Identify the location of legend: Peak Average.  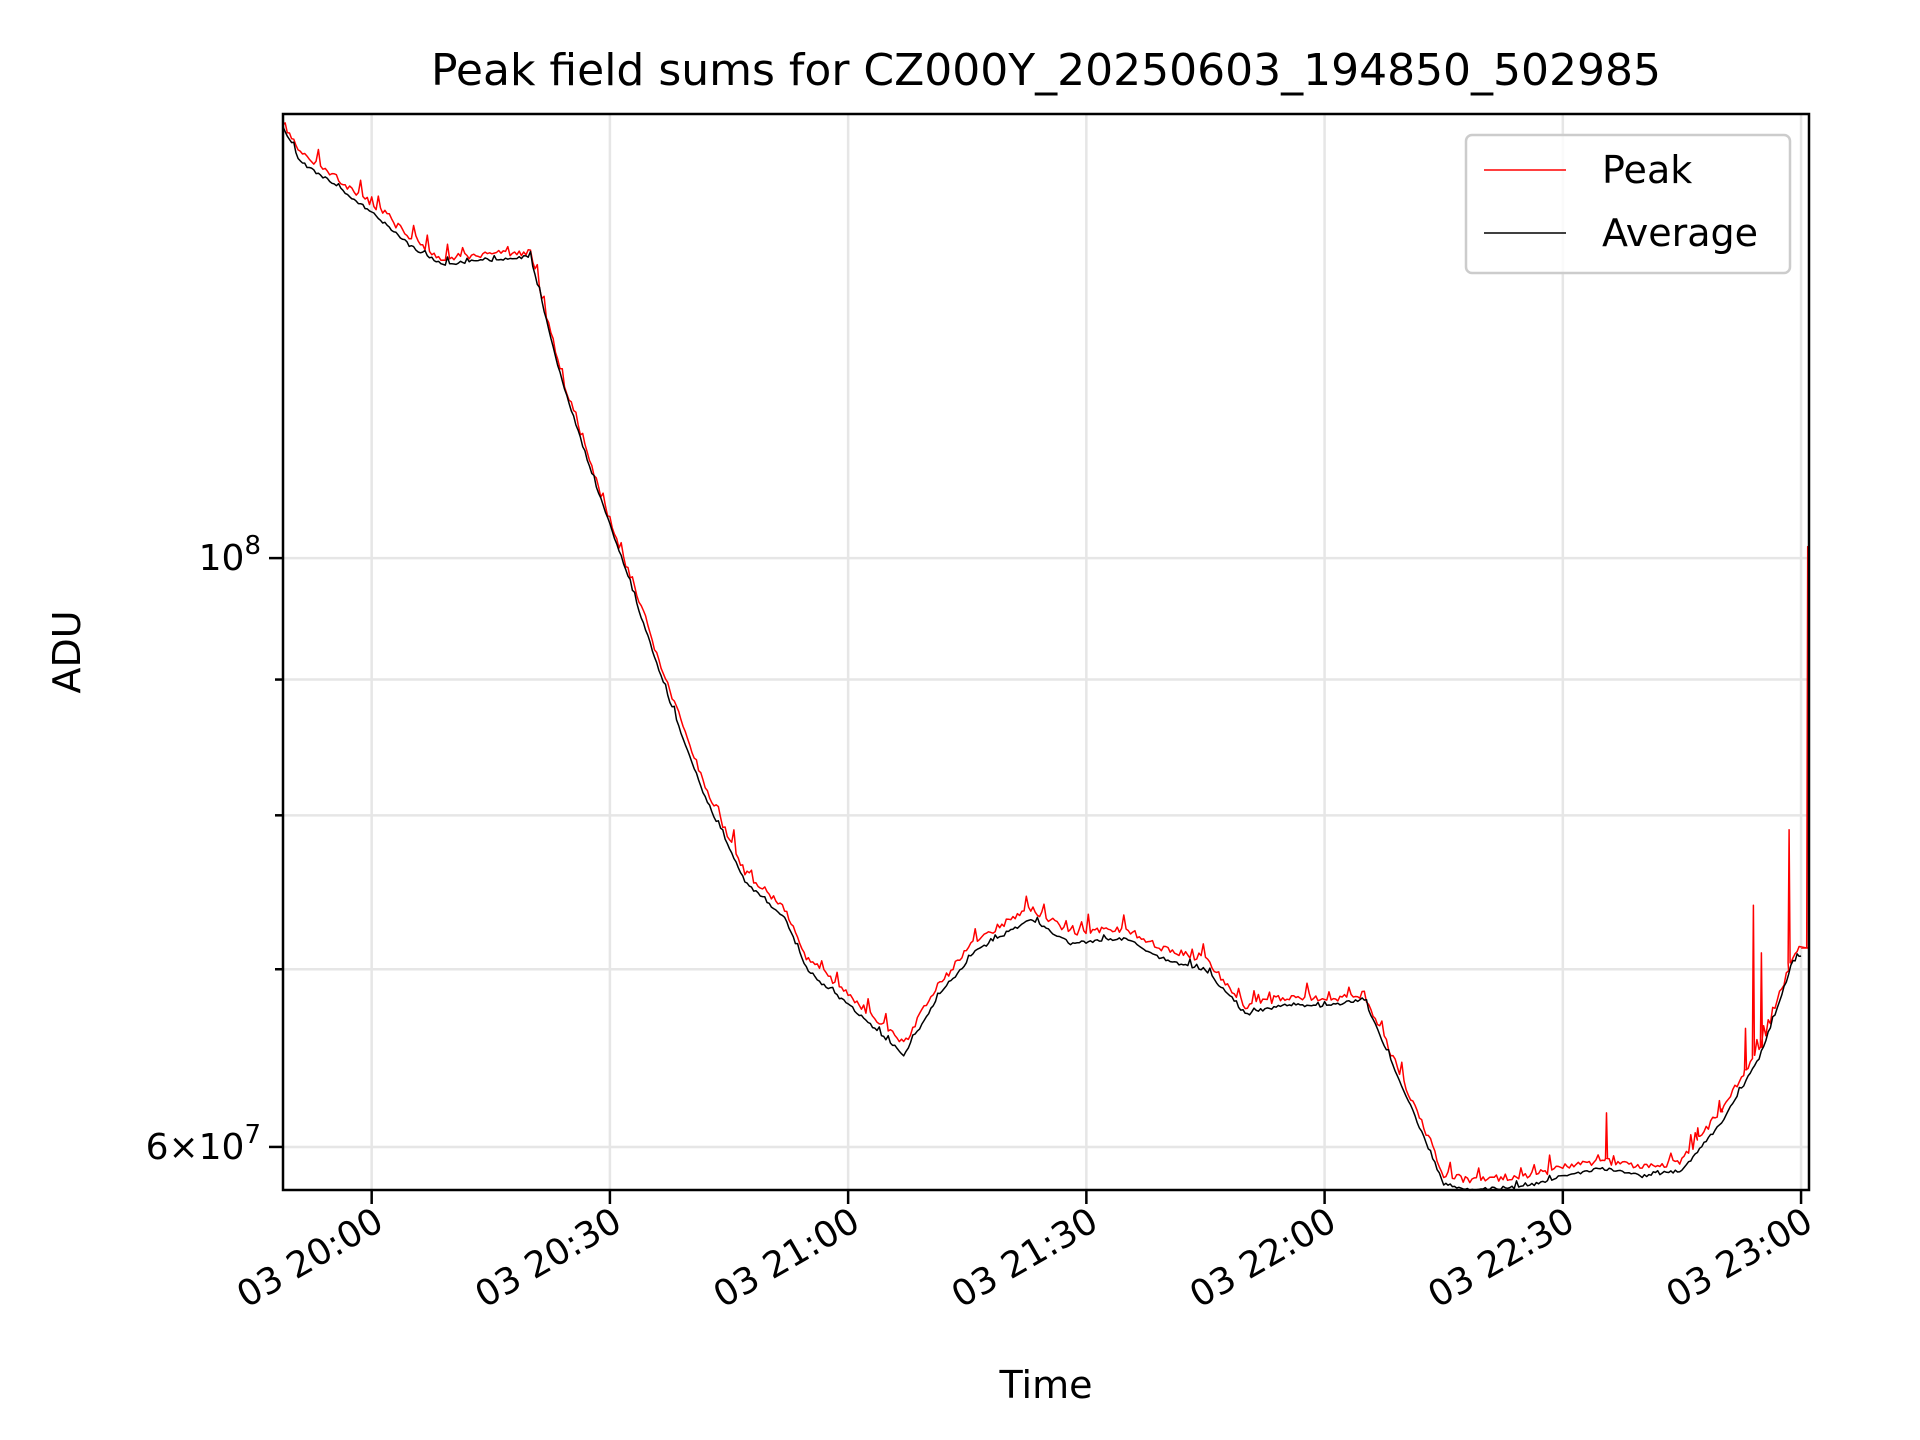
(1628, 204).